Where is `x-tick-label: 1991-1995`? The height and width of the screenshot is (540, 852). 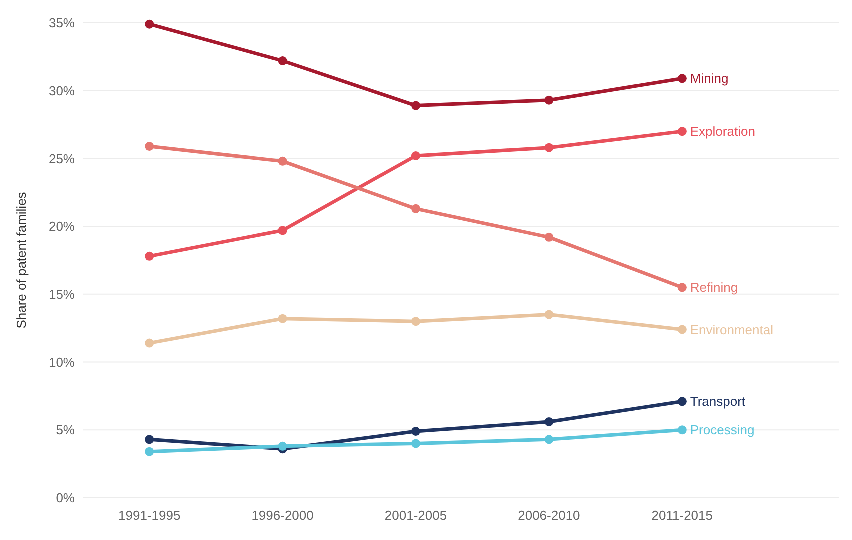
x-tick-label: 1991-1995 is located at coordinates (149, 515).